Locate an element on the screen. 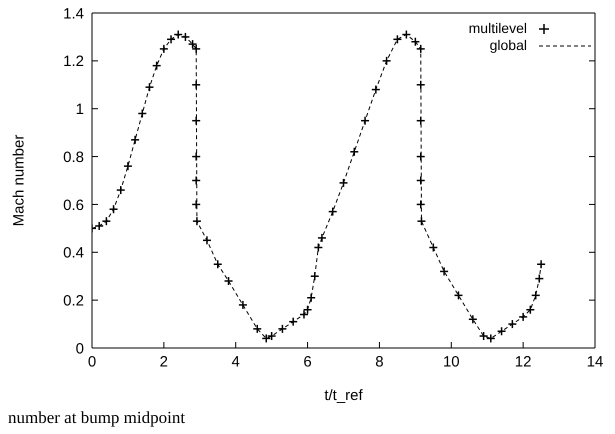 The height and width of the screenshot is (434, 615). legend-label: multilevel is located at coordinates (497, 28).